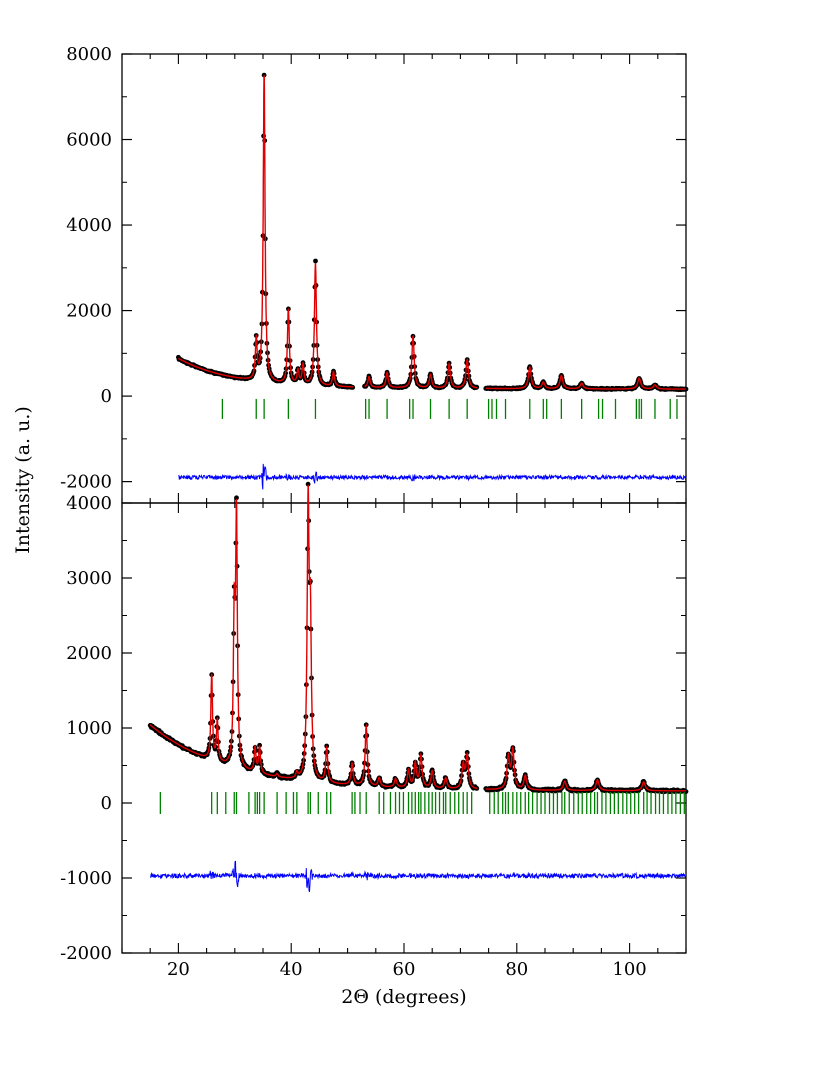  What do you see at coordinates (89, 728) in the screenshot?
I see `y-tick-label: 1000` at bounding box center [89, 728].